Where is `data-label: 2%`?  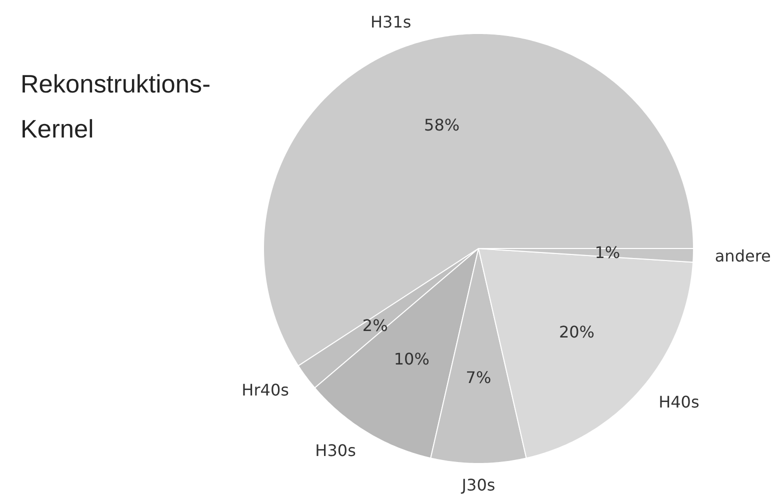 data-label: 2% is located at coordinates (375, 326).